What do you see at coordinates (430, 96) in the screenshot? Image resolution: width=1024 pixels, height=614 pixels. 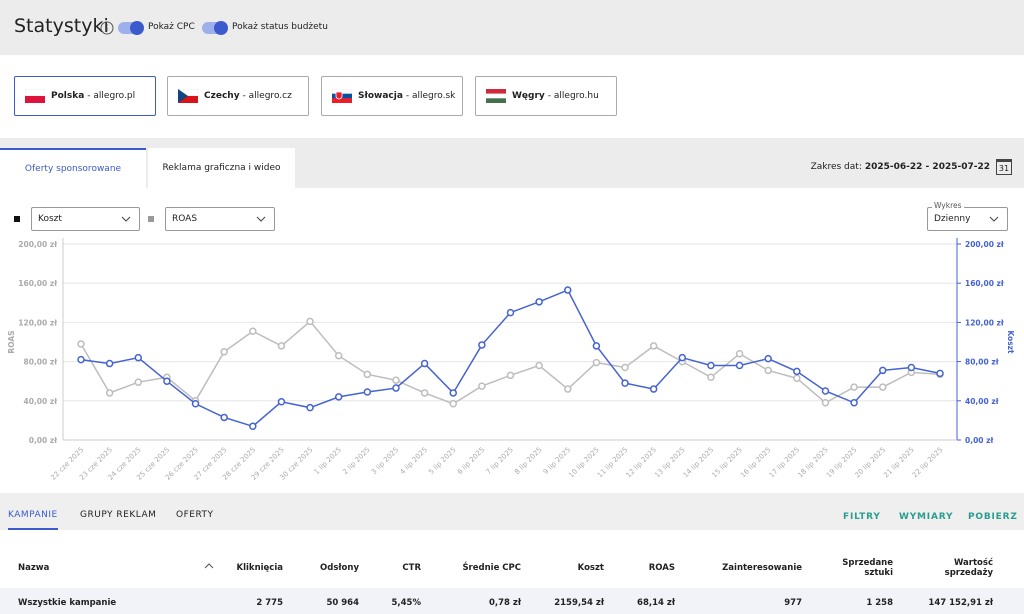 I see `market-domain: - allegro.sk` at bounding box center [430, 96].